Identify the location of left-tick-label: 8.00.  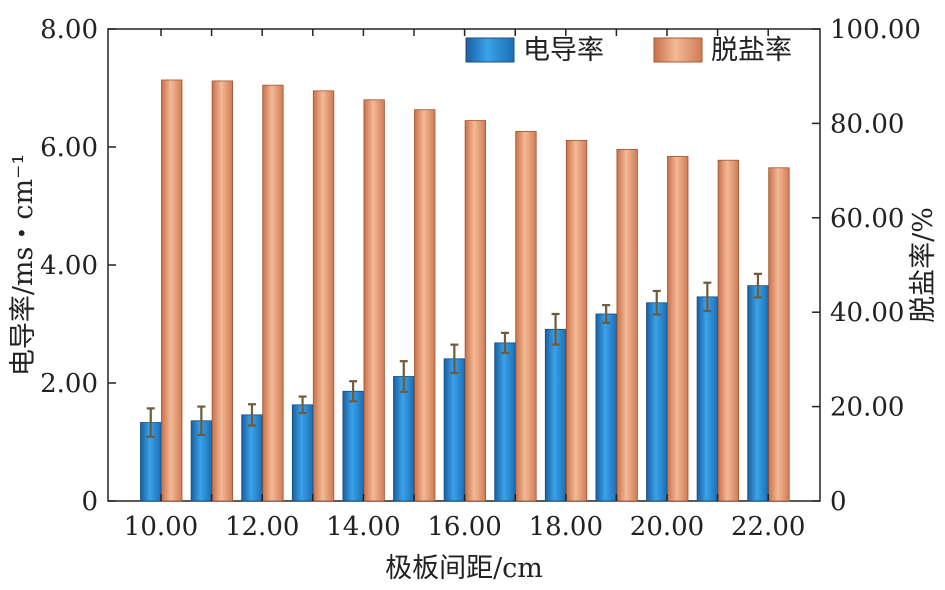
(69, 30).